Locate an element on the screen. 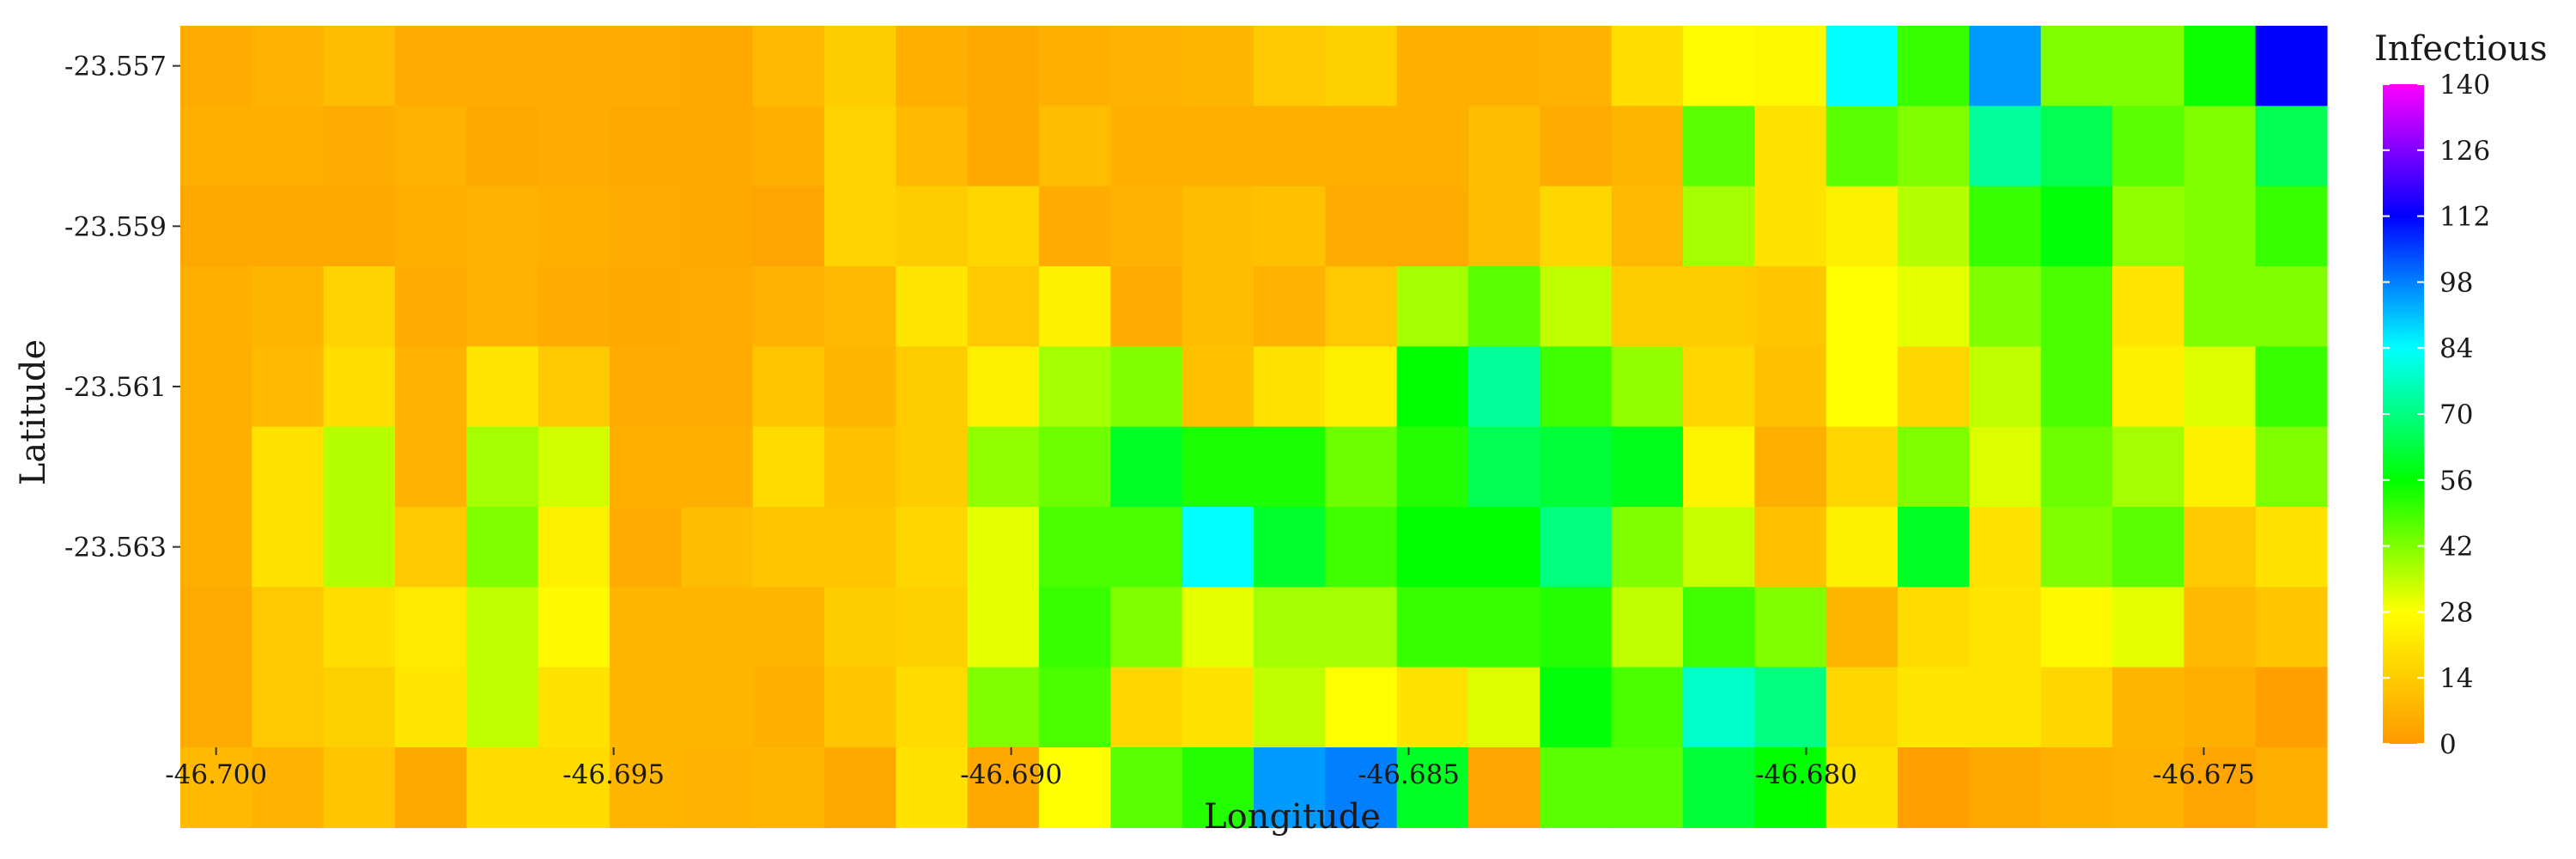 The height and width of the screenshot is (859, 2576). legend-tick-label: 0 is located at coordinates (2448, 745).